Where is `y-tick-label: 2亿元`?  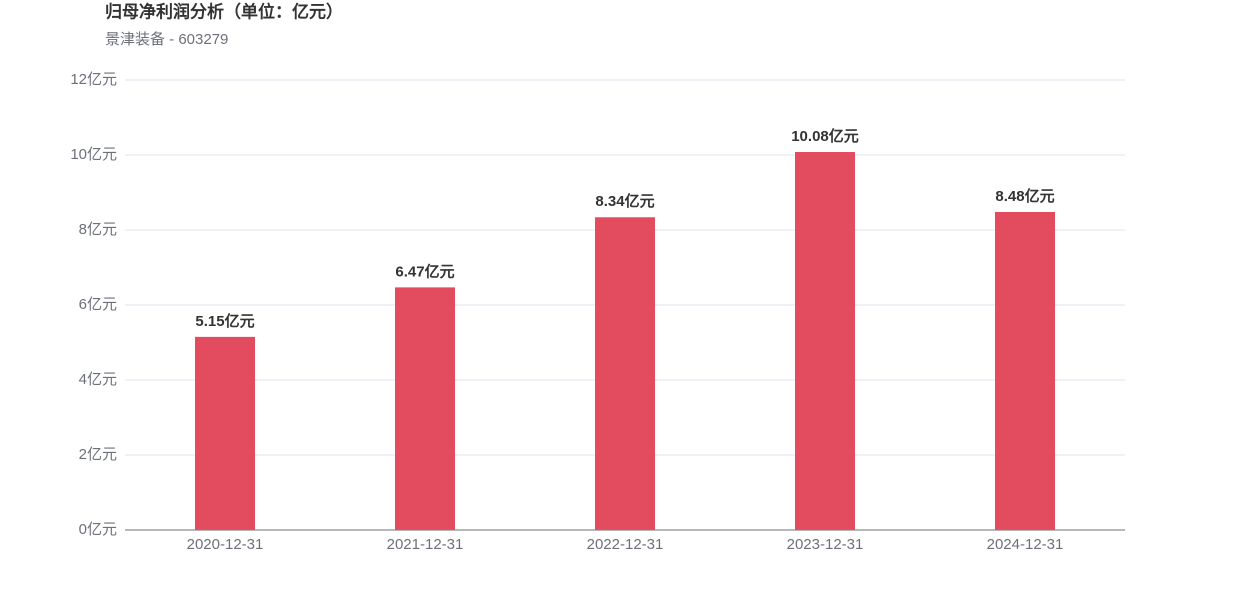
y-tick-label: 2亿元 is located at coordinates (98, 454).